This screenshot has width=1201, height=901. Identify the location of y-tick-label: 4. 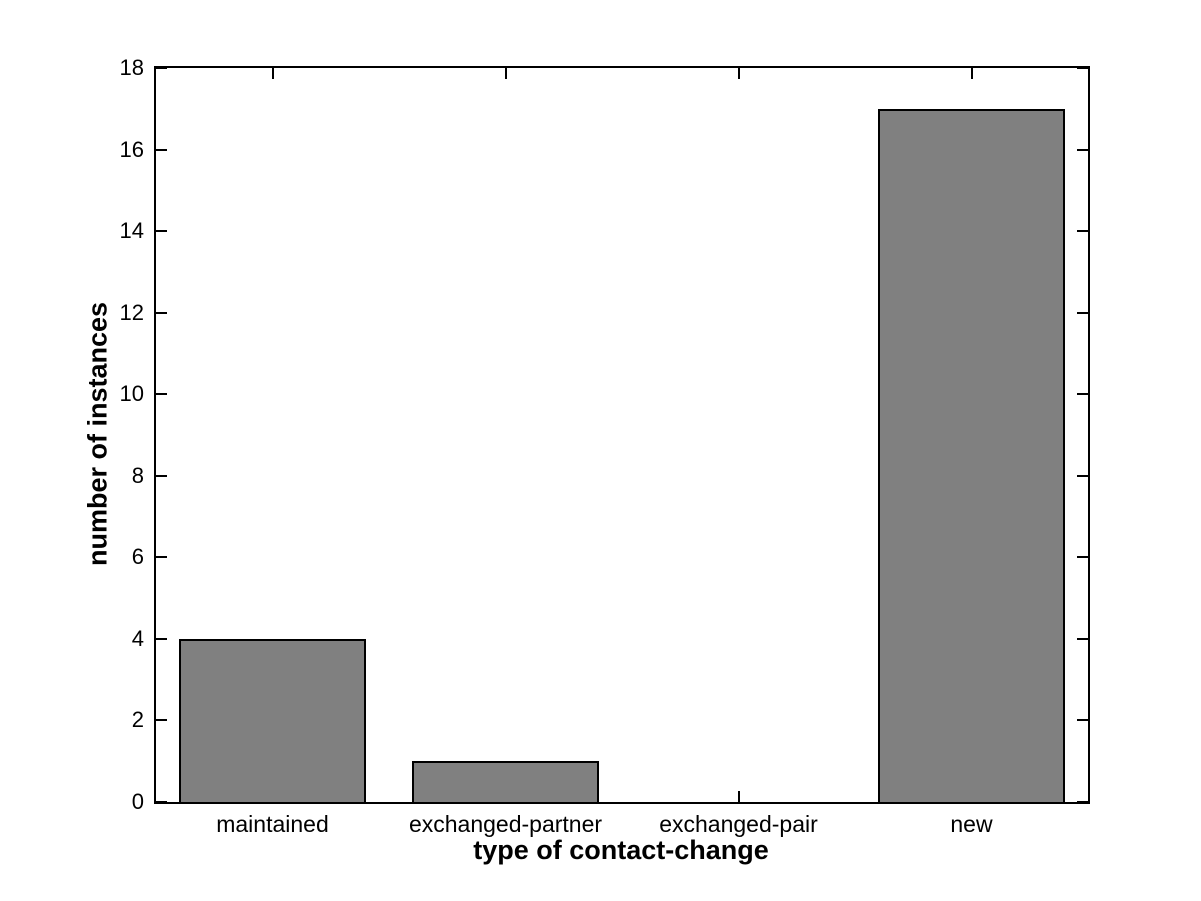
(137, 638).